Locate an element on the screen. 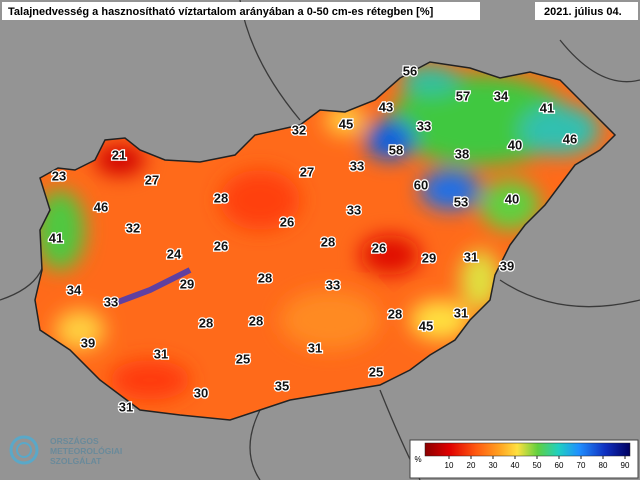 The height and width of the screenshot is (480, 640). logo: ORSZÁGOS METEOROLÓGIAI SZOLGÁLAT is located at coordinates (65, 450).